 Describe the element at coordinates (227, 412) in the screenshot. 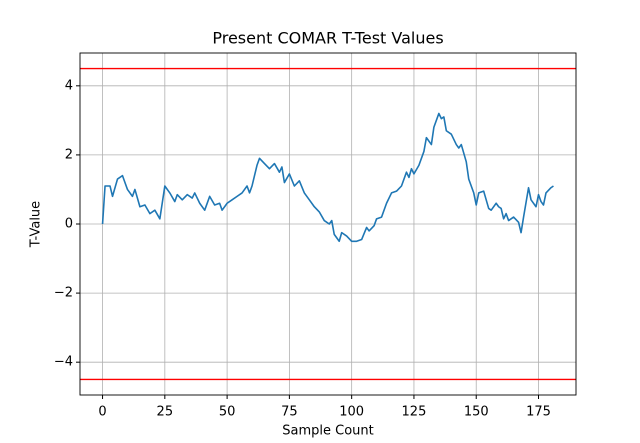

I see `x-tick-label: 50` at that location.